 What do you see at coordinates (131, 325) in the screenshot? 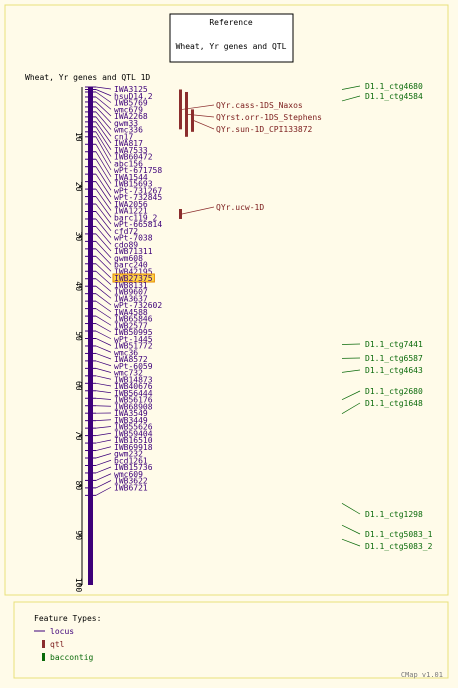
I see `locus-label: IWB2577` at bounding box center [131, 325].